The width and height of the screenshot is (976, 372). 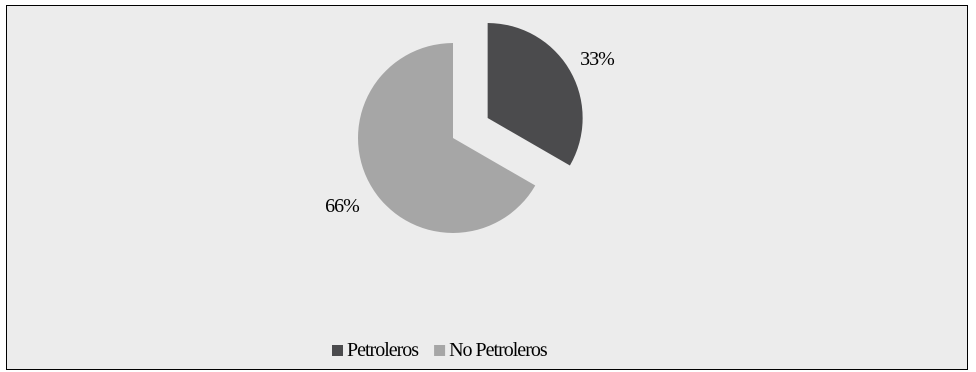 I want to click on legend-label-no-petroleros: No Petroleros, so click(x=498, y=350).